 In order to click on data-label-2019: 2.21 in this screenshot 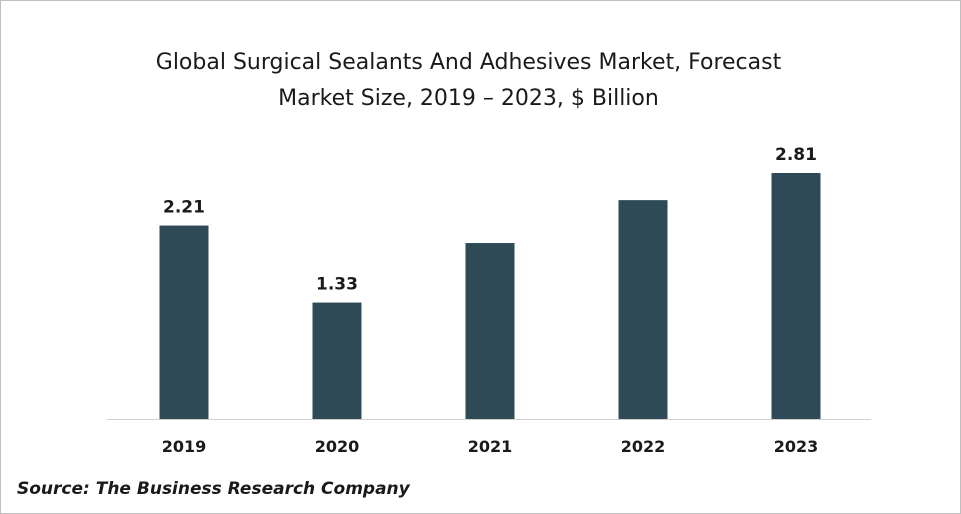, I will do `click(184, 208)`.